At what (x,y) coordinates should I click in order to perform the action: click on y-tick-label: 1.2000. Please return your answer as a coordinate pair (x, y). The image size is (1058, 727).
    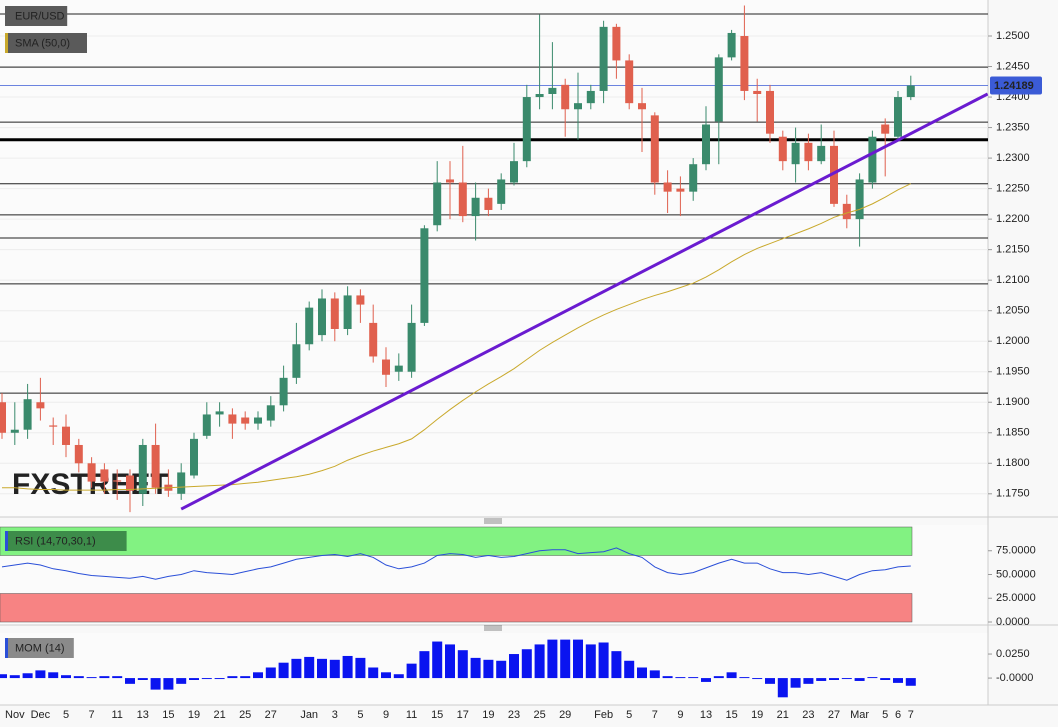
    Looking at the image, I should click on (1013, 341).